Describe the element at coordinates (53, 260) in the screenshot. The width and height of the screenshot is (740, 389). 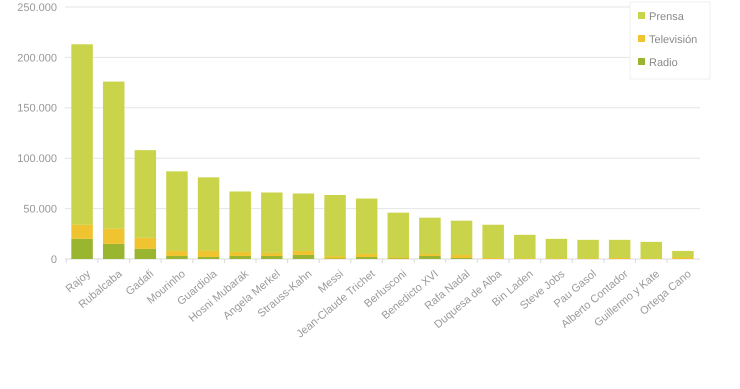
I see `y-tick-label: 0` at that location.